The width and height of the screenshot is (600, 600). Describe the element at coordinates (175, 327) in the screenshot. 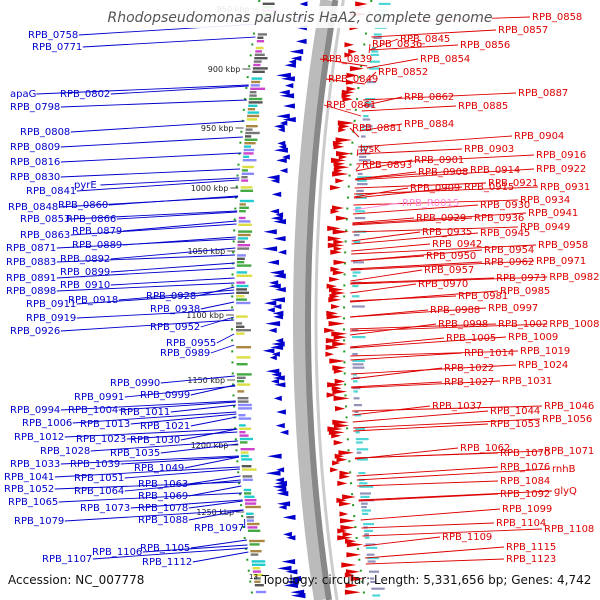

I see `gene-label-left: RPB_0952` at that location.